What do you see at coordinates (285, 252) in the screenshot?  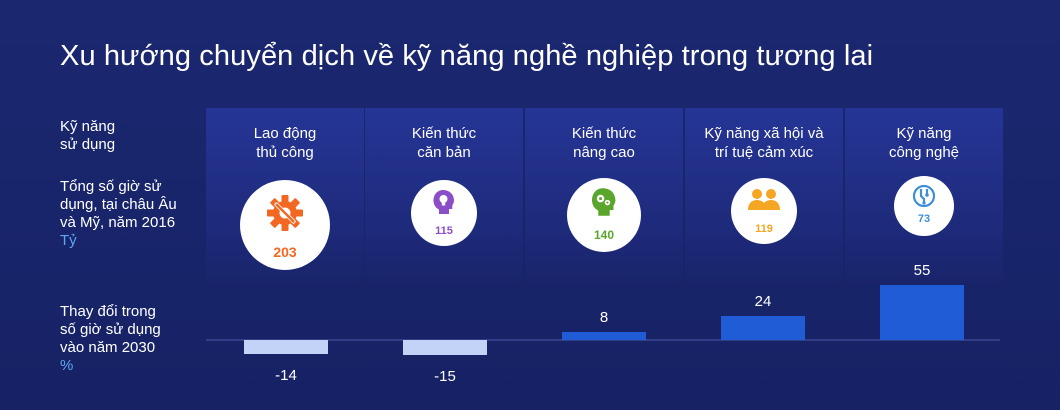 I see `skill-hours: 203` at bounding box center [285, 252].